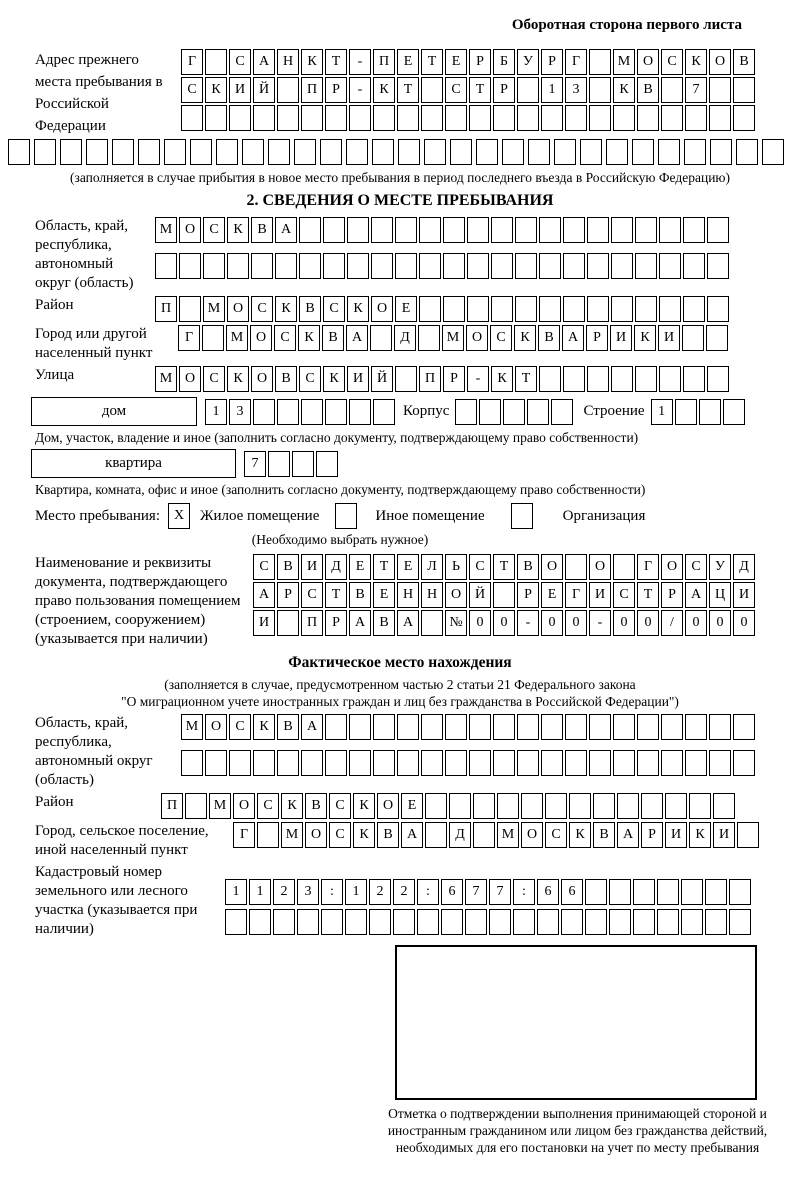 The height and width of the screenshot is (1180, 800). Describe the element at coordinates (720, 567) in the screenshot. I see `char-box: У` at that location.